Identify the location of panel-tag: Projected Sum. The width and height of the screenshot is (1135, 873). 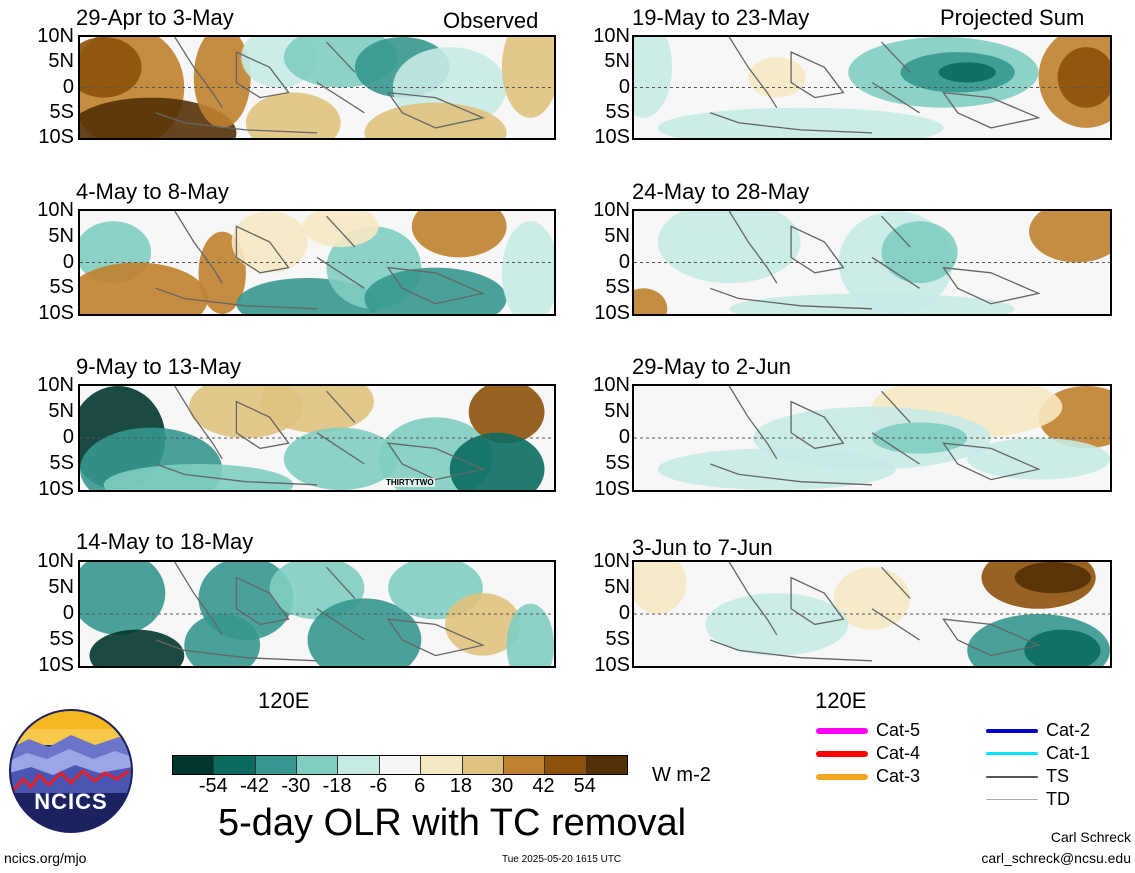
(1012, 17).